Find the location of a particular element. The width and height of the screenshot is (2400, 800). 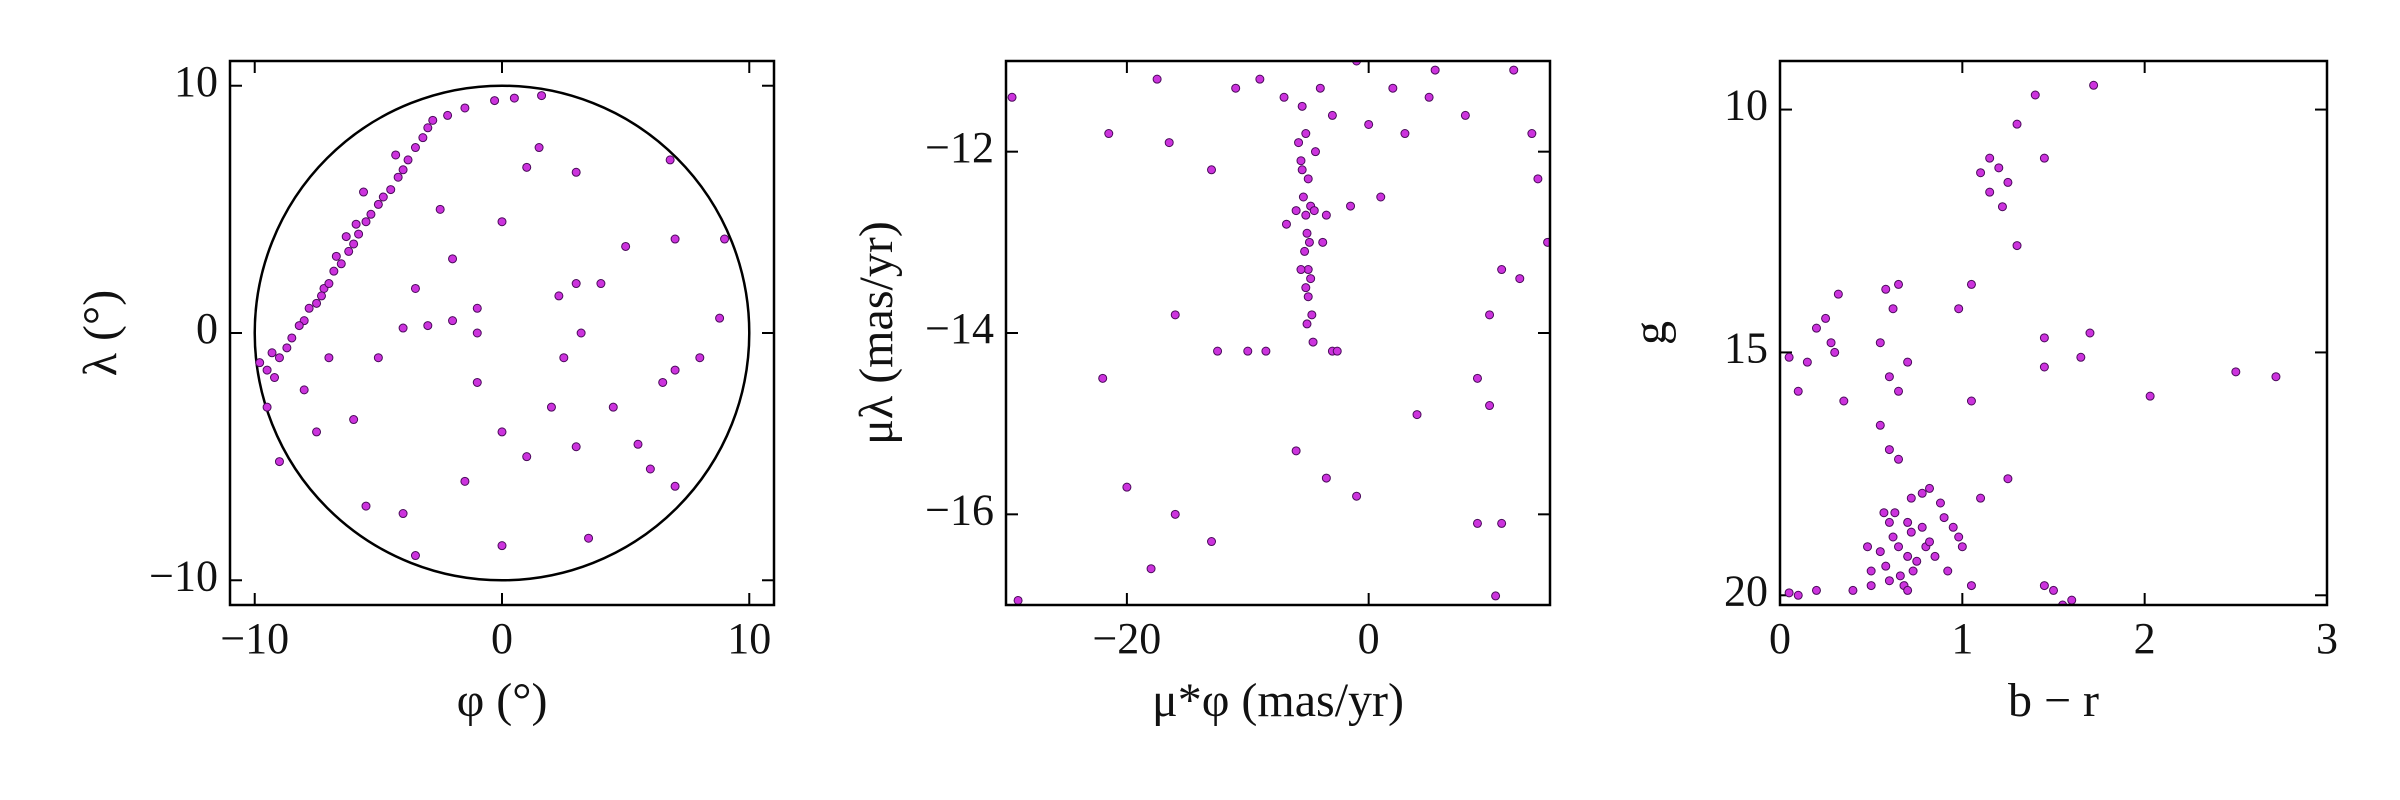

x-tick-label: 2 is located at coordinates (2145, 638).